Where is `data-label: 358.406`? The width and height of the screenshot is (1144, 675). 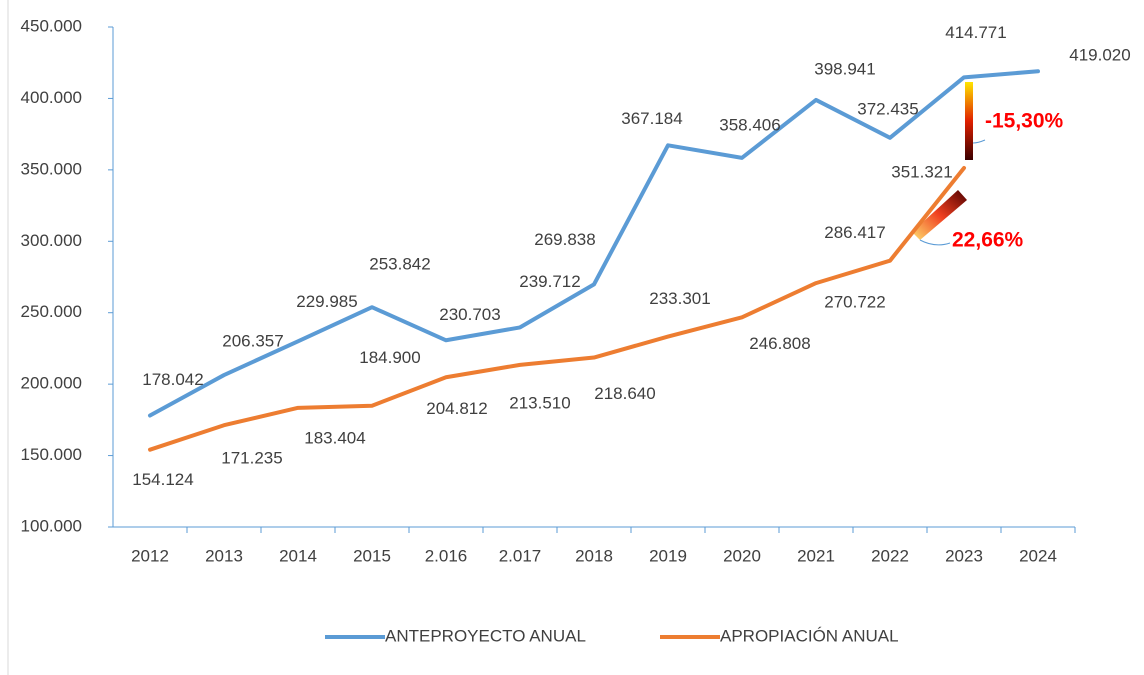 data-label: 358.406 is located at coordinates (749, 124).